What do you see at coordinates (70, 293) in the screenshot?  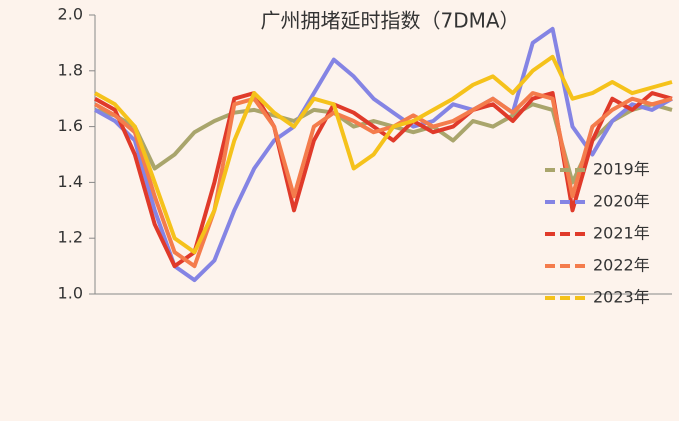 I see `y-tick-label: 1.0` at bounding box center [70, 293].